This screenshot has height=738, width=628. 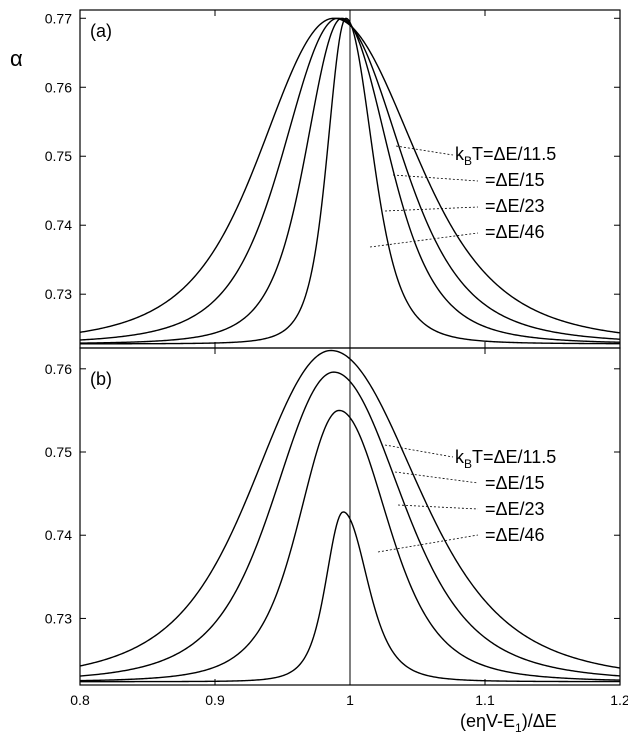 I want to click on panel-a-label: (a), so click(x=101, y=31).